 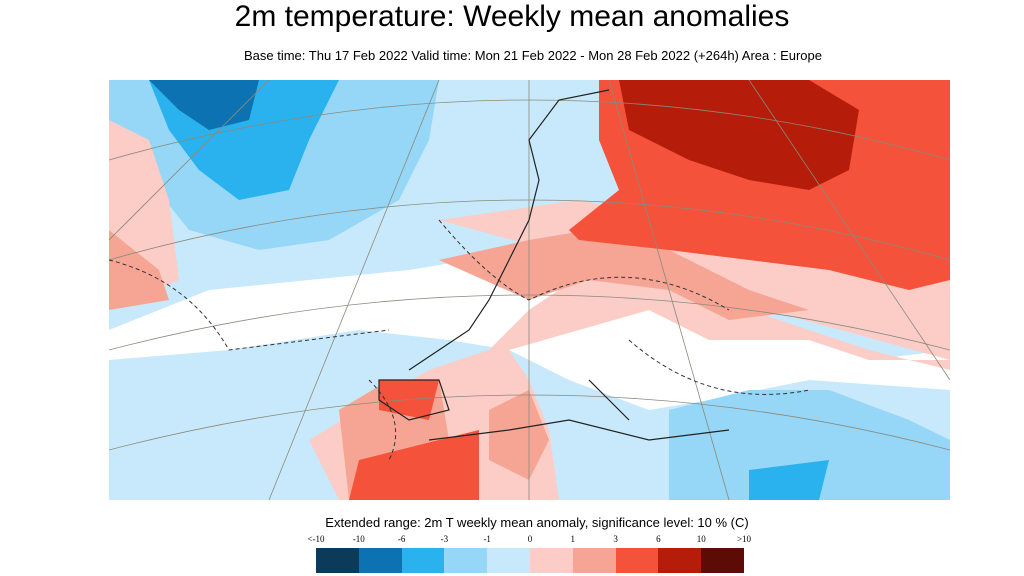 I want to click on legend-tick: >10, so click(x=744, y=539).